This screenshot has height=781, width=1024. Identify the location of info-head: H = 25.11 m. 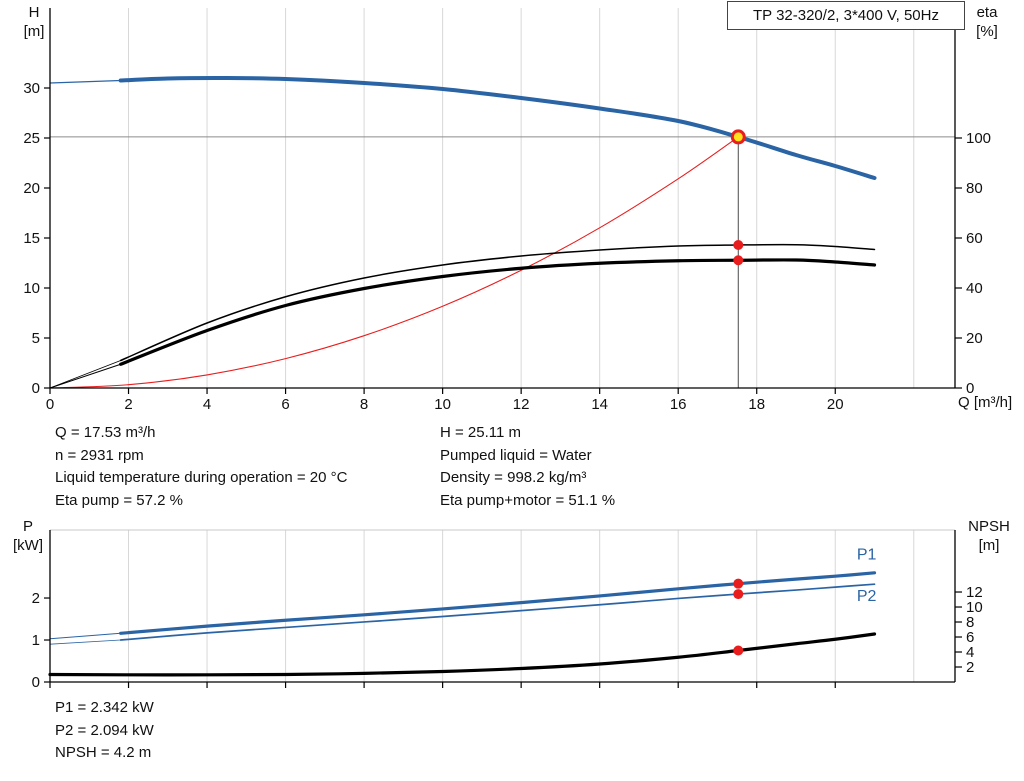
(481, 432).